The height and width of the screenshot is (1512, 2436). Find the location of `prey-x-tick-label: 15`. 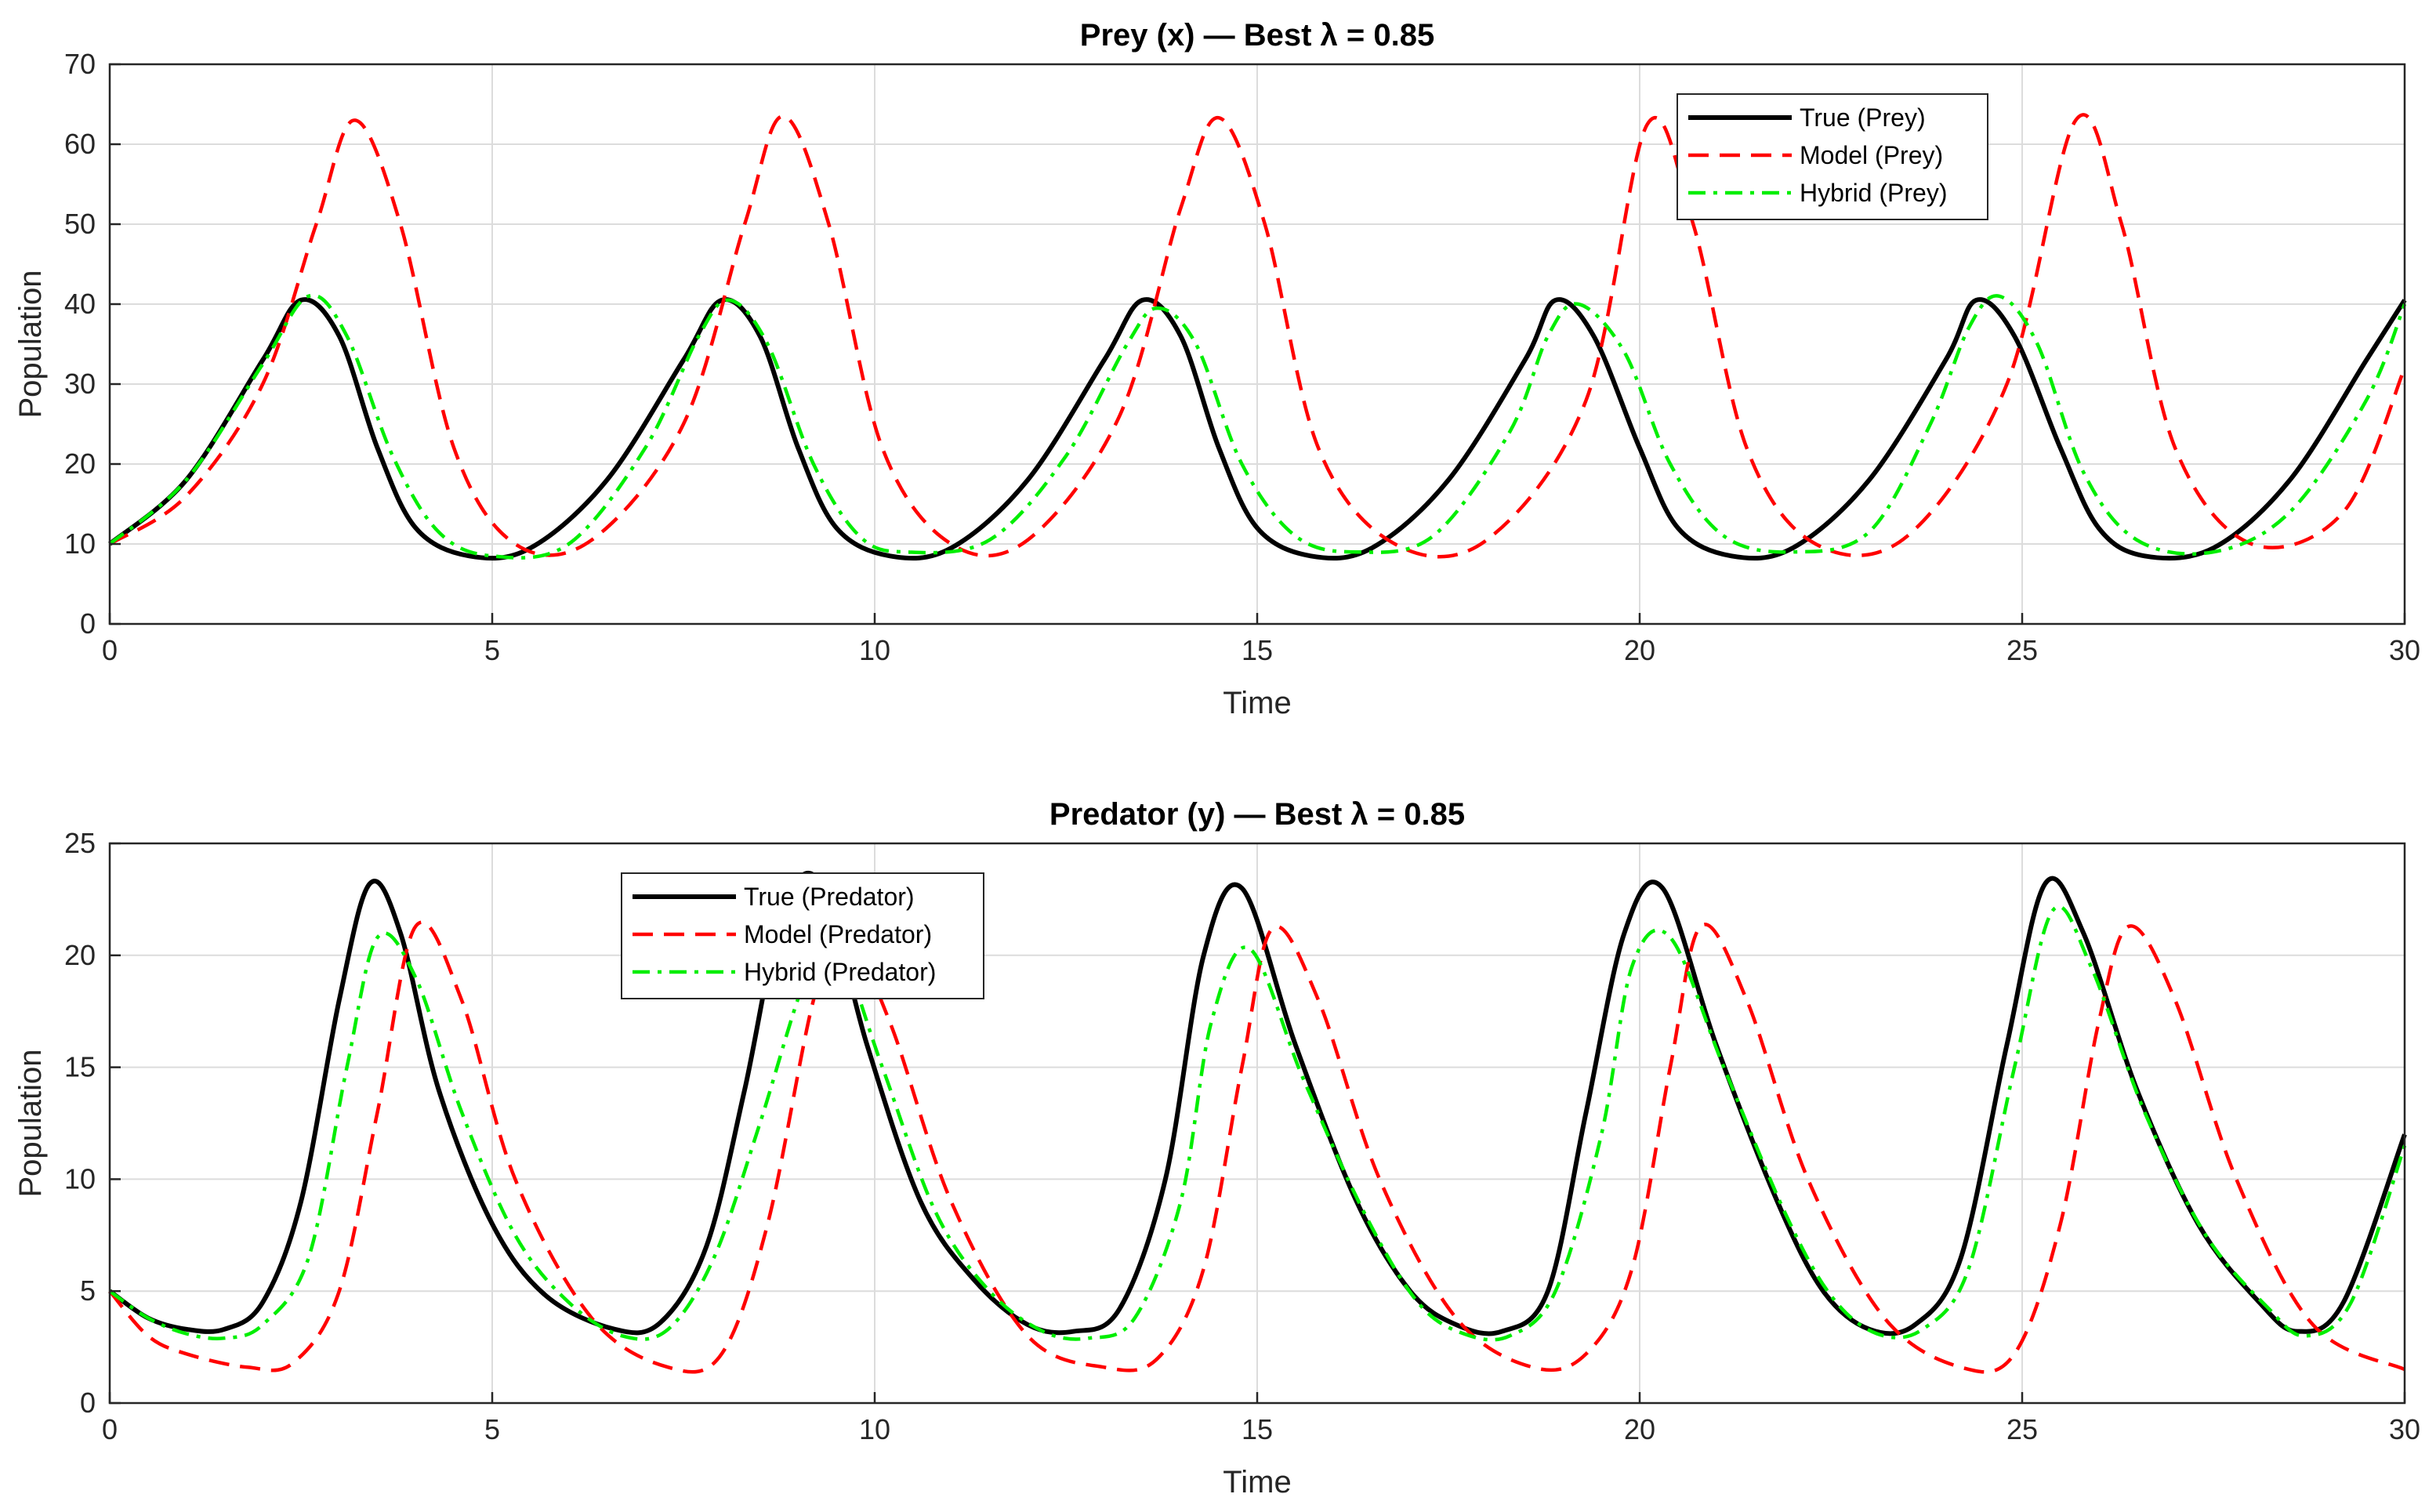

prey-x-tick-label: 15 is located at coordinates (1258, 650).